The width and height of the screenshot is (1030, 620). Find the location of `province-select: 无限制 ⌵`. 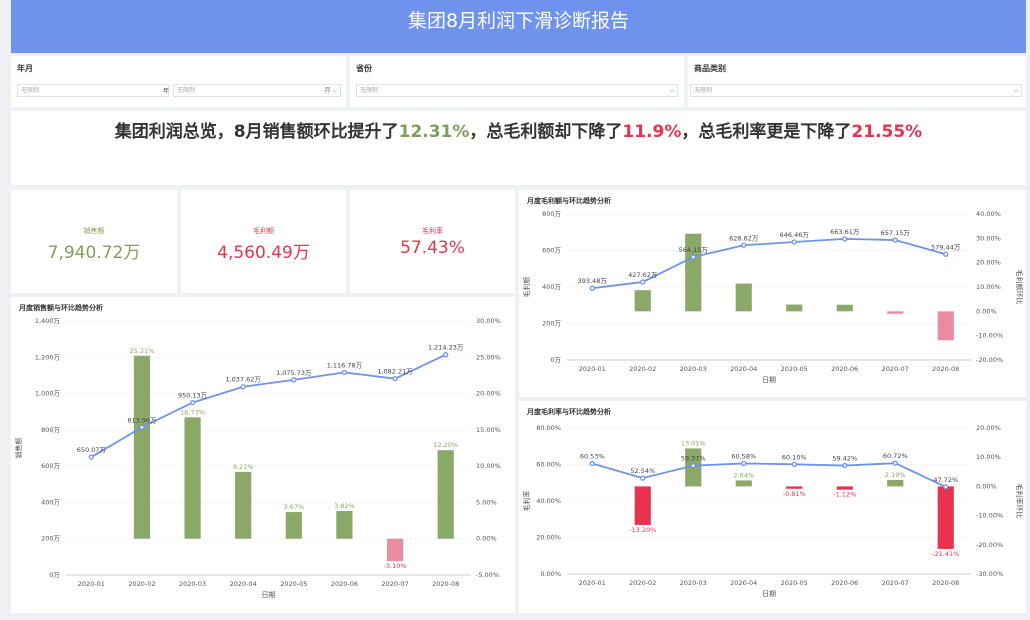

province-select: 无限制 ⌵ is located at coordinates (517, 90).